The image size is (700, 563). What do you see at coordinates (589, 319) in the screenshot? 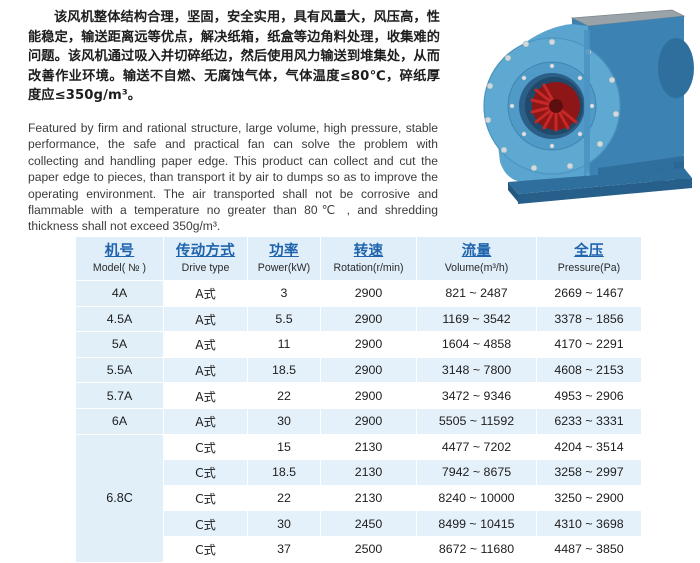
I see `cell-pressure: 3378 ~ 1856` at bounding box center [589, 319].